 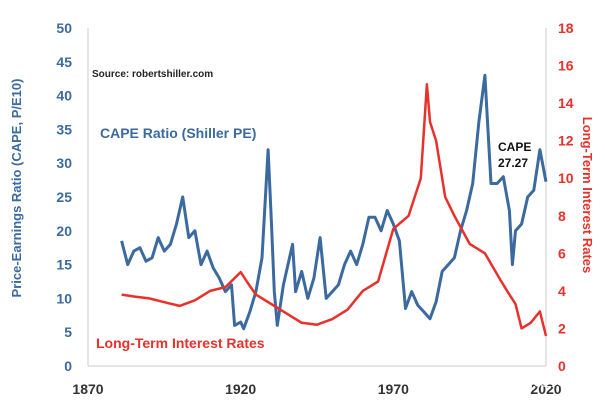 What do you see at coordinates (566, 141) in the screenshot?
I see `right-tick-label: 12` at bounding box center [566, 141].